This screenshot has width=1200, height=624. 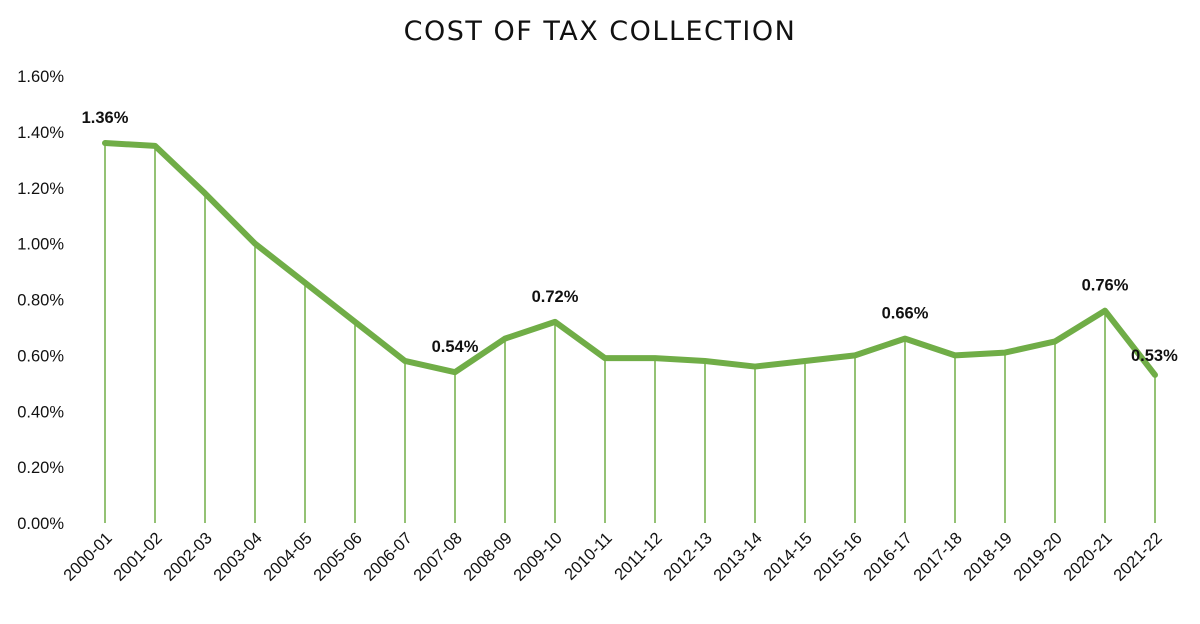 What do you see at coordinates (40, 412) in the screenshot?
I see `y-tick-label: 0.40%` at bounding box center [40, 412].